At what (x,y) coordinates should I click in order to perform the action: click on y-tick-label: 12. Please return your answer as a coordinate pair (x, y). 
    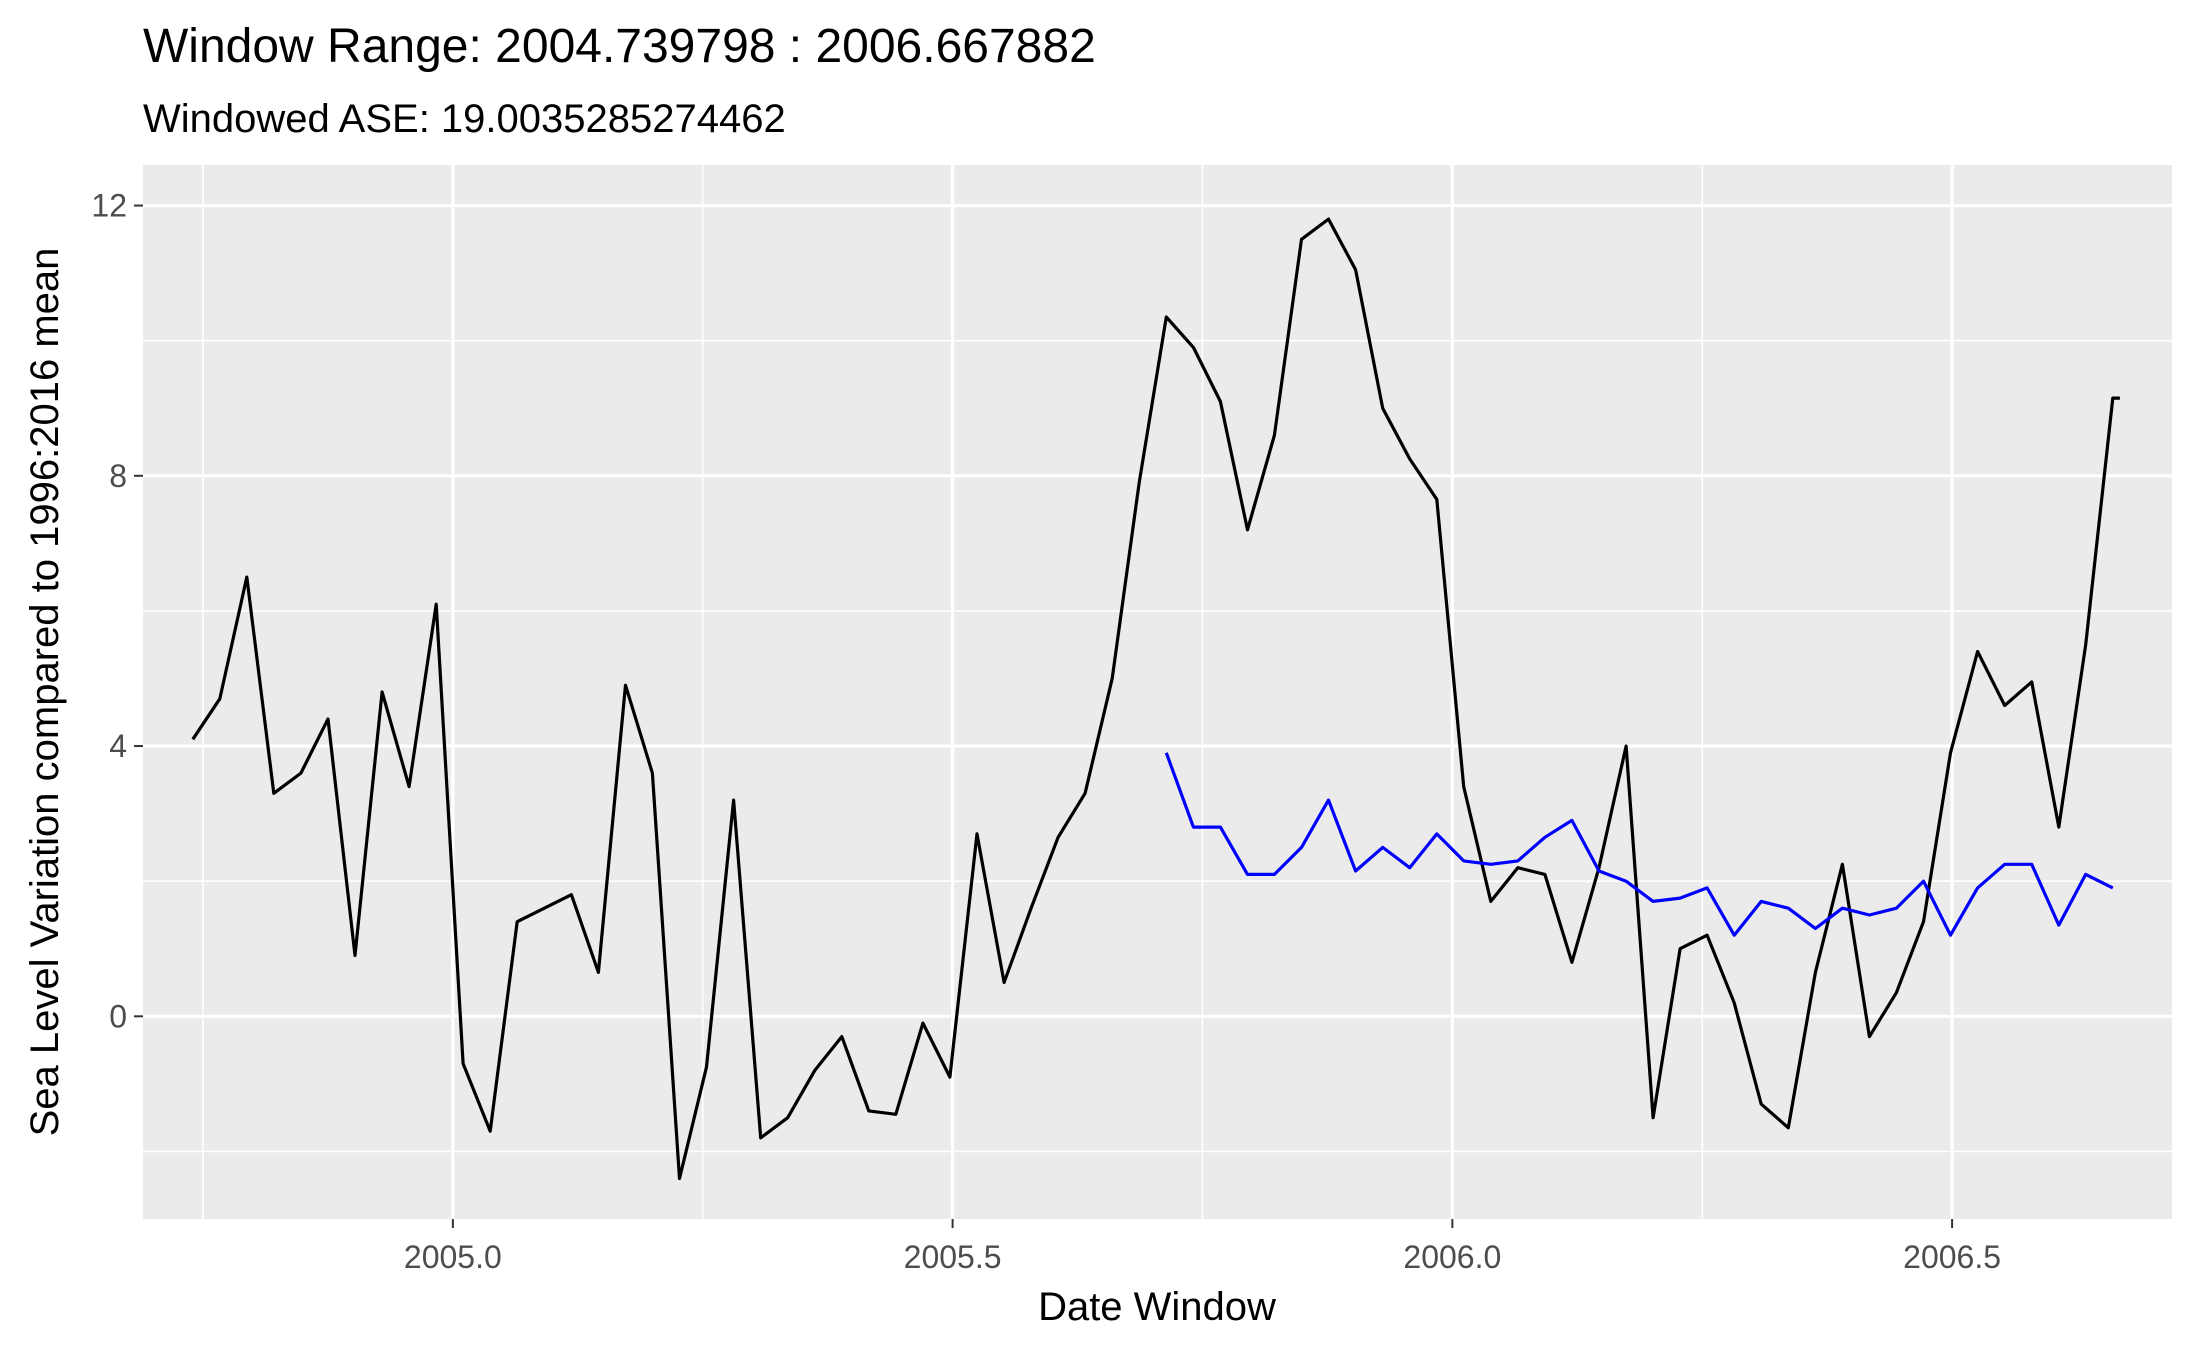
    Looking at the image, I should click on (109, 206).